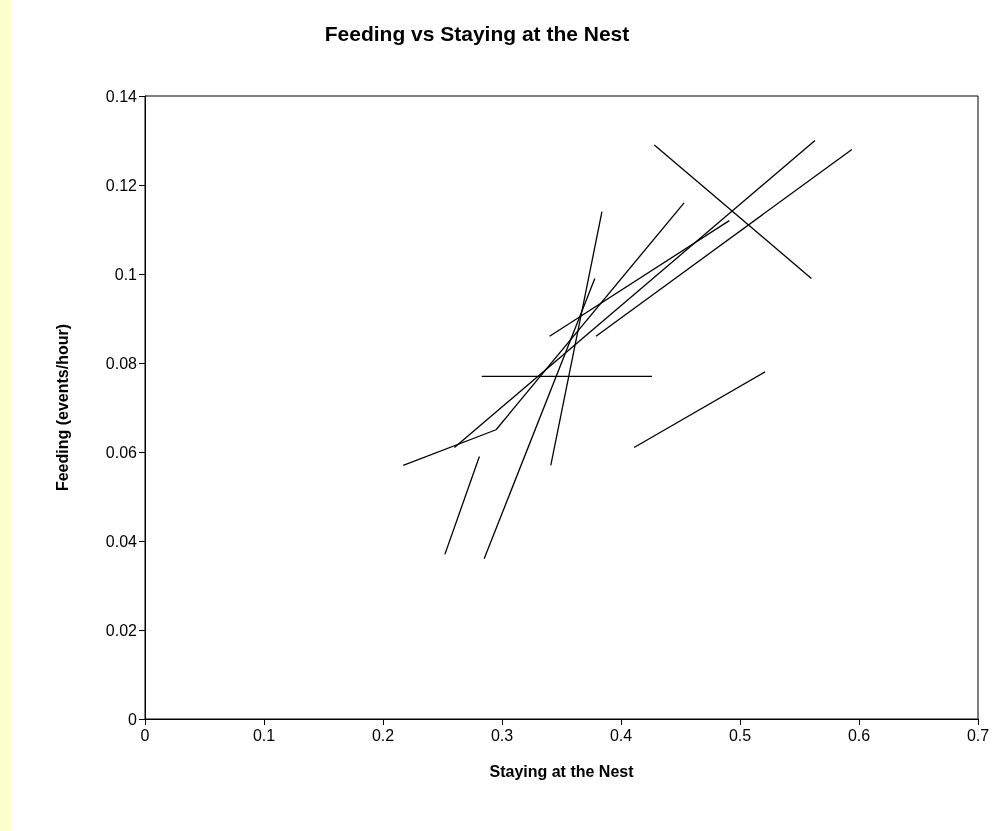 The width and height of the screenshot is (1001, 831). Describe the element at coordinates (121, 185) in the screenshot. I see `y-tick-label: 0.12` at that location.